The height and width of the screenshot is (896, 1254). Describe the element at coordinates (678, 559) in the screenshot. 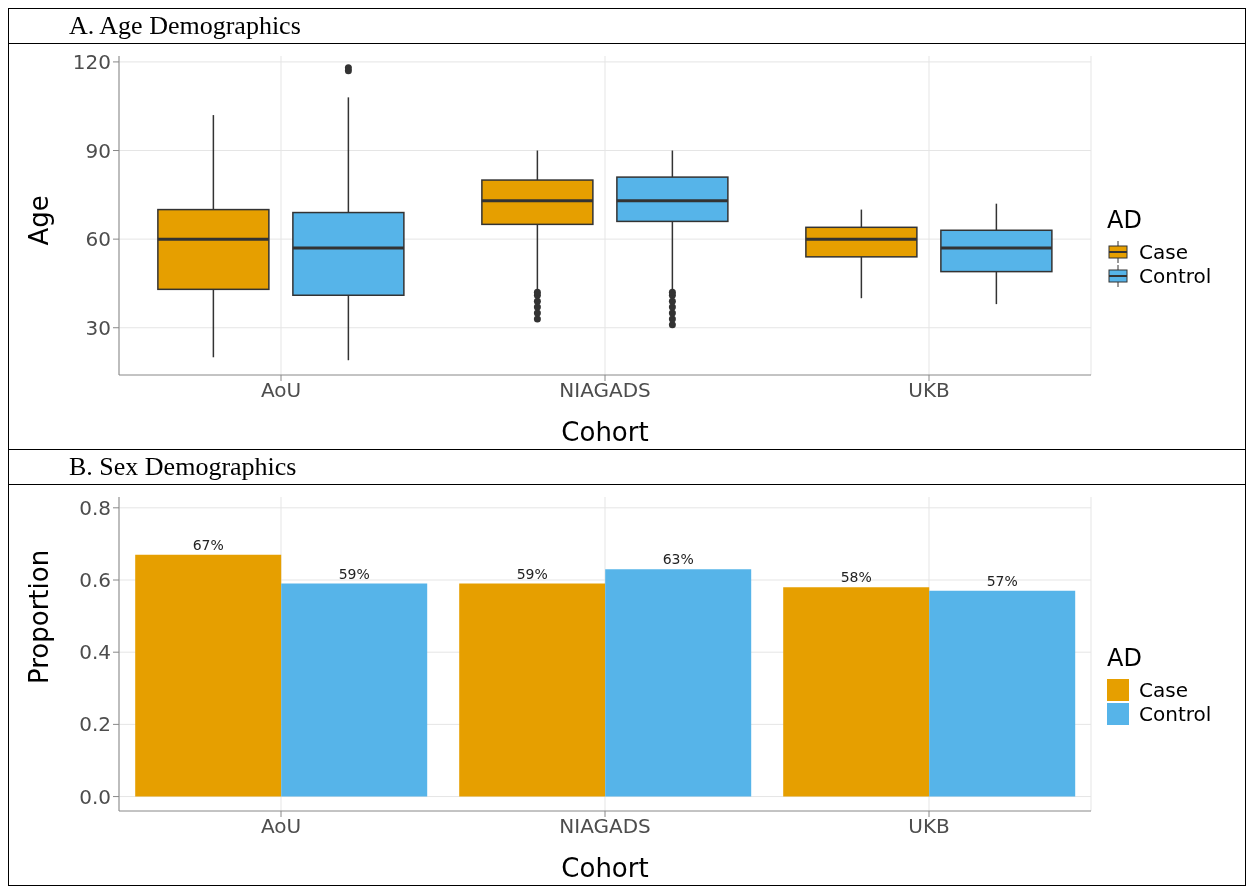

I see `data-label: 63%` at that location.